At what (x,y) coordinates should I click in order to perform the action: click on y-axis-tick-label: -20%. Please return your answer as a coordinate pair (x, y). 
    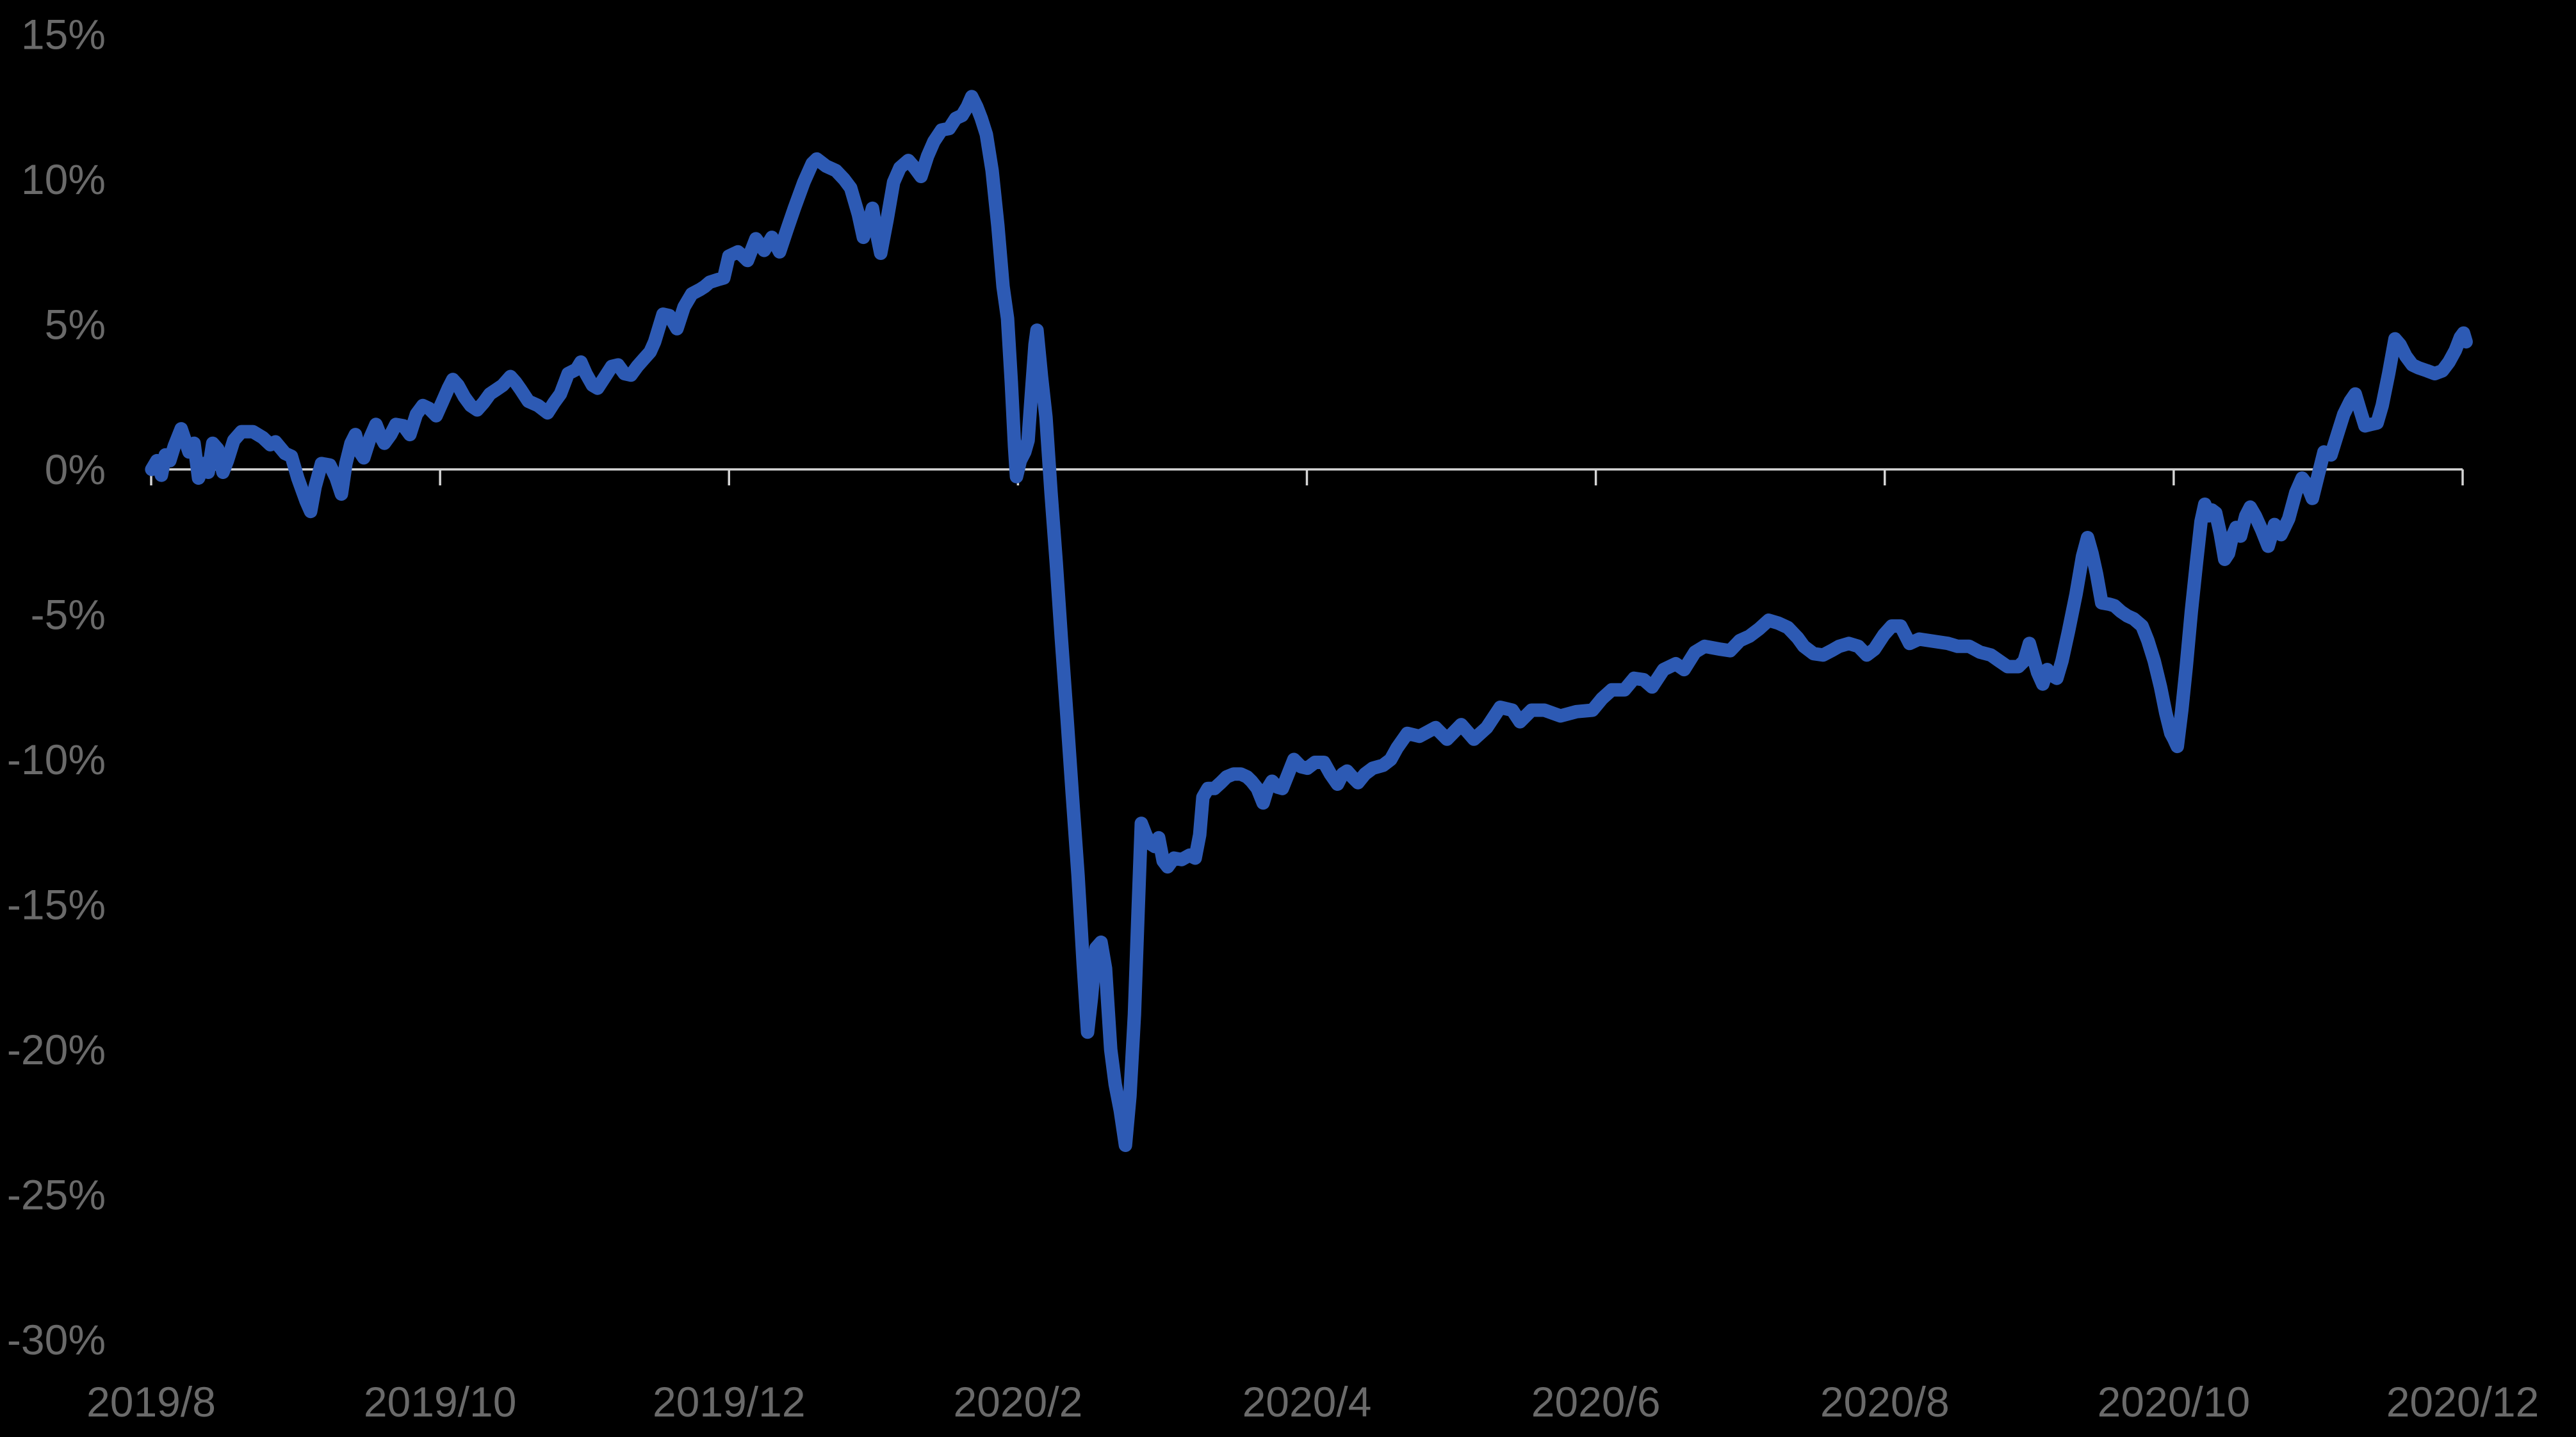
    Looking at the image, I should click on (56, 1049).